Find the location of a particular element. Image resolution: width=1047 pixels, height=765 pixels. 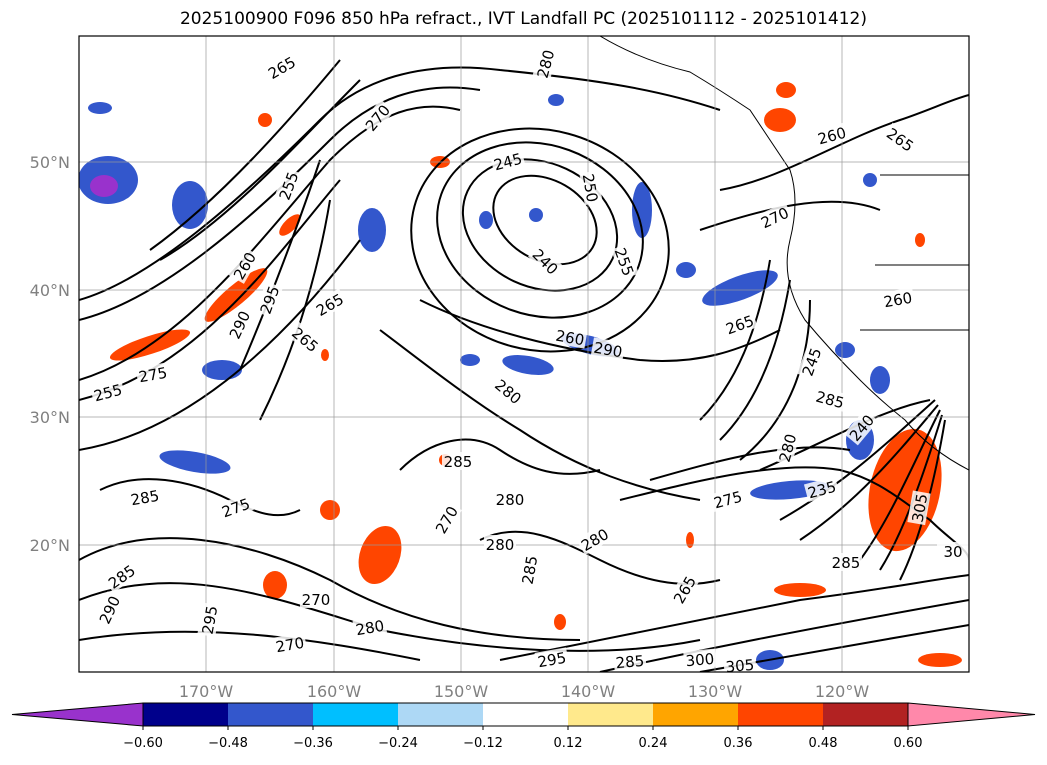

colorbar-tick-label: 0.36 is located at coordinates (738, 743).